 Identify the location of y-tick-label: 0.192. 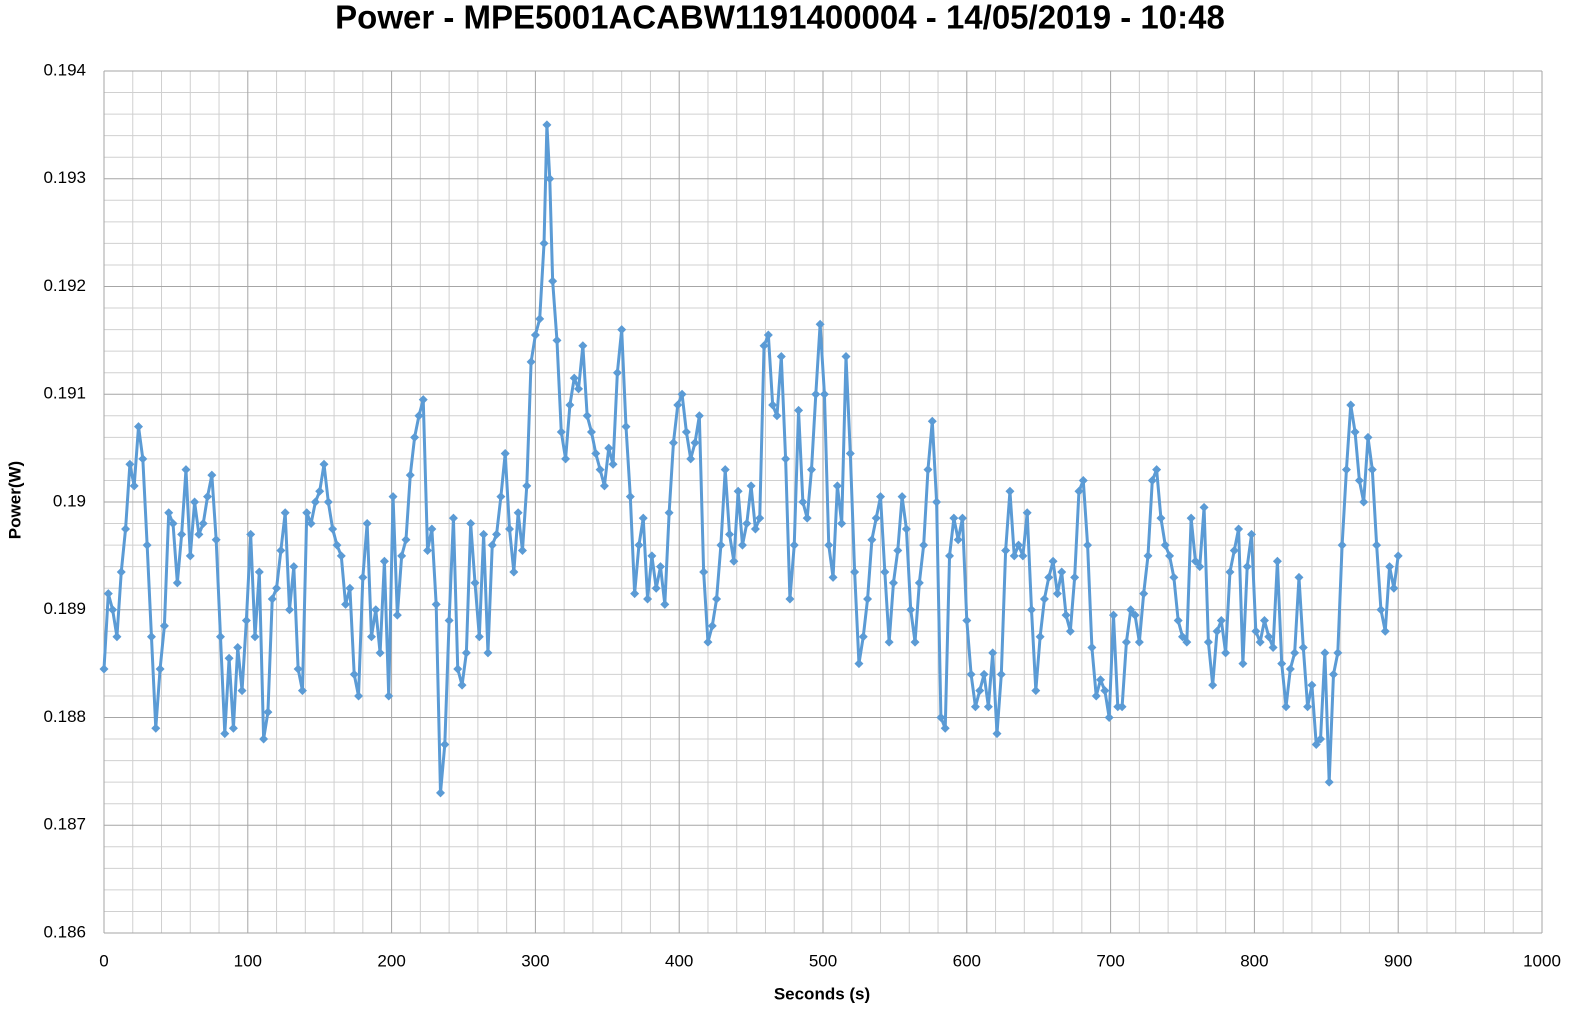
(64, 285).